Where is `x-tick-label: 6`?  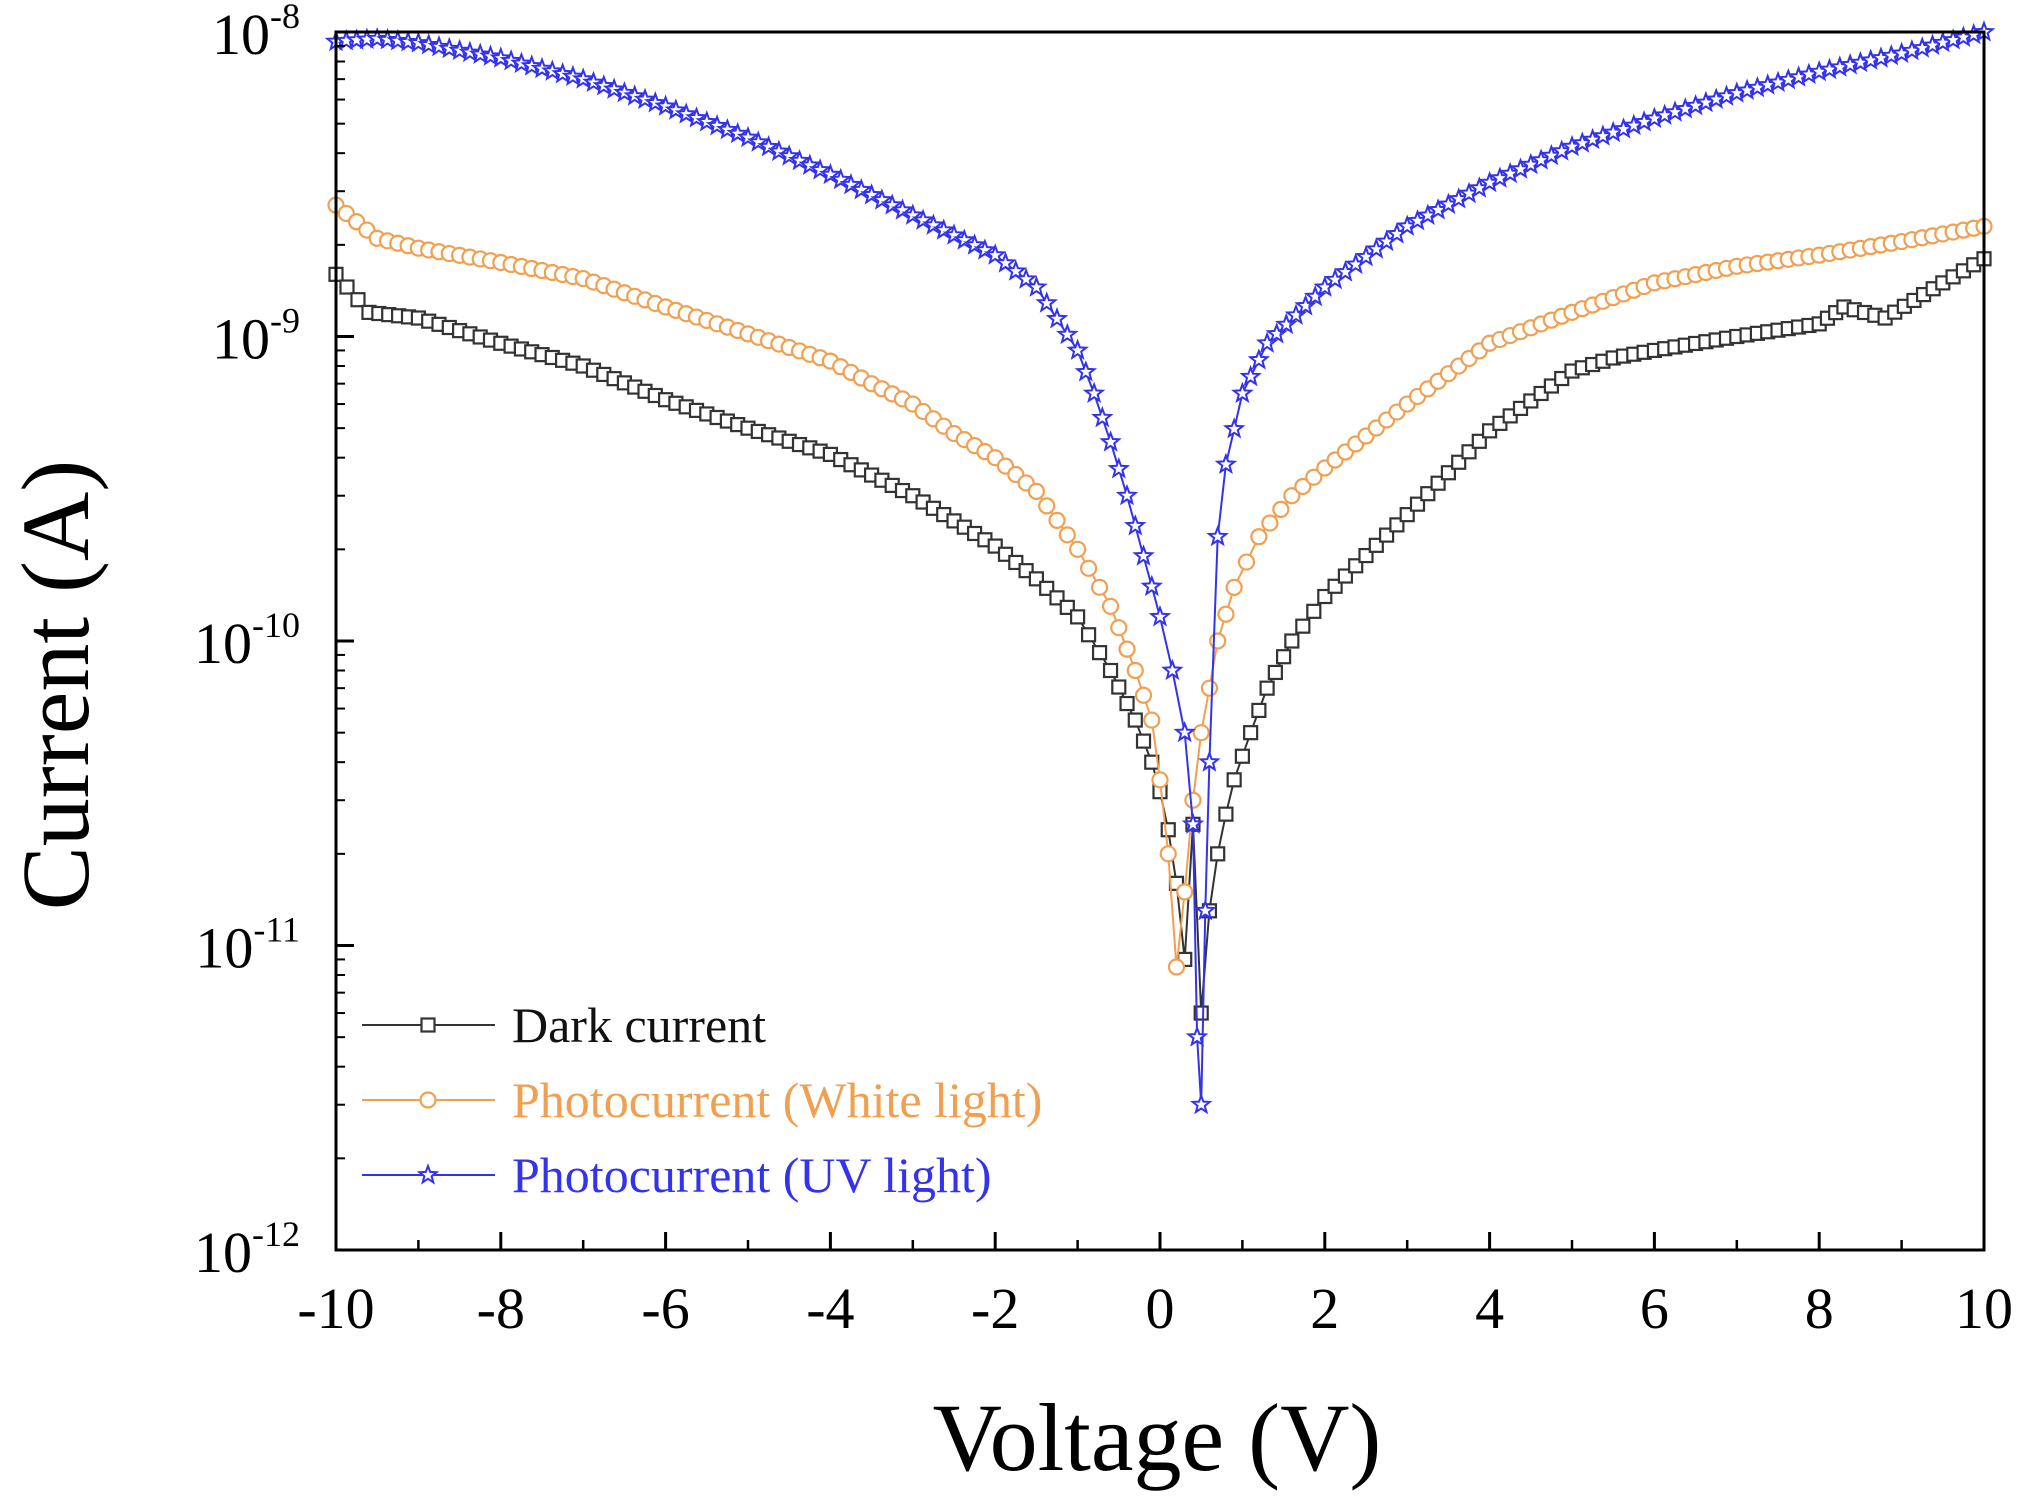 x-tick-label: 6 is located at coordinates (1654, 1308).